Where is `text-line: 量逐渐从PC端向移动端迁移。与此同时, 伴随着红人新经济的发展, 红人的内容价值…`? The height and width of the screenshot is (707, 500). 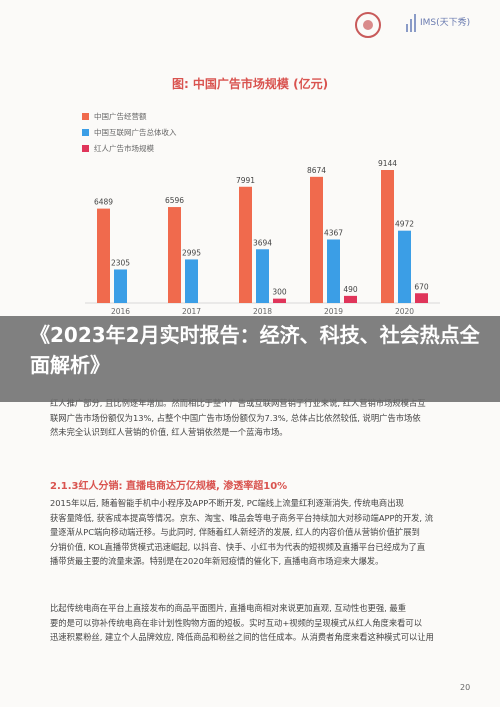
text-line: 量逐渐从PC端向移动端迁移。与此同时, 伴随着红人新经济的发展, 红人的内容价值… is located at coordinates (235, 532).